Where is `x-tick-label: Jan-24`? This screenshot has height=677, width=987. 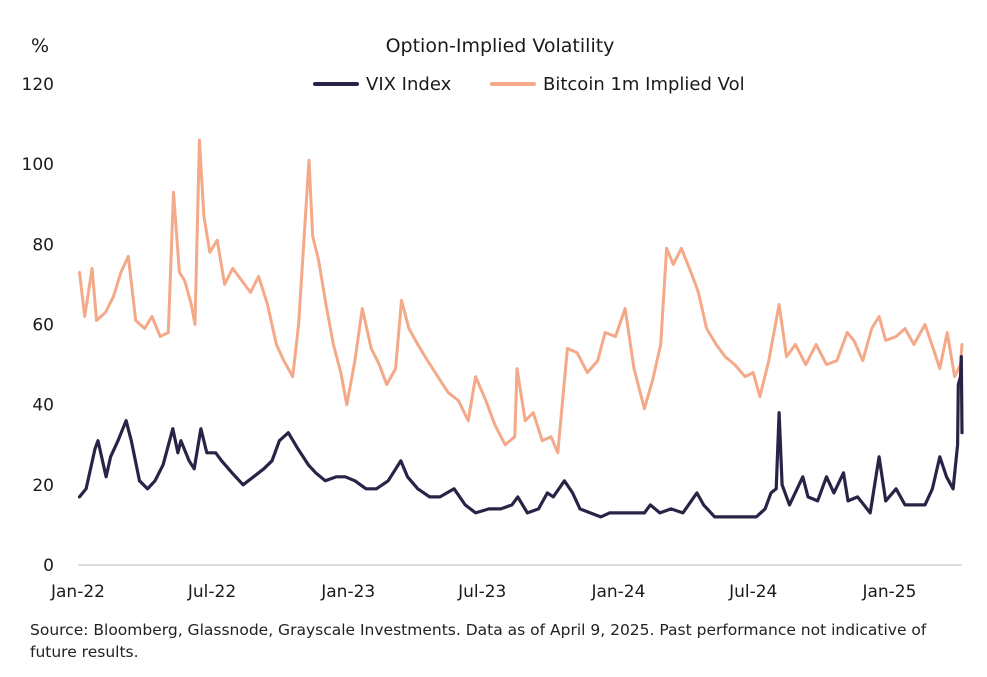 x-tick-label: Jan-24 is located at coordinates (617, 592).